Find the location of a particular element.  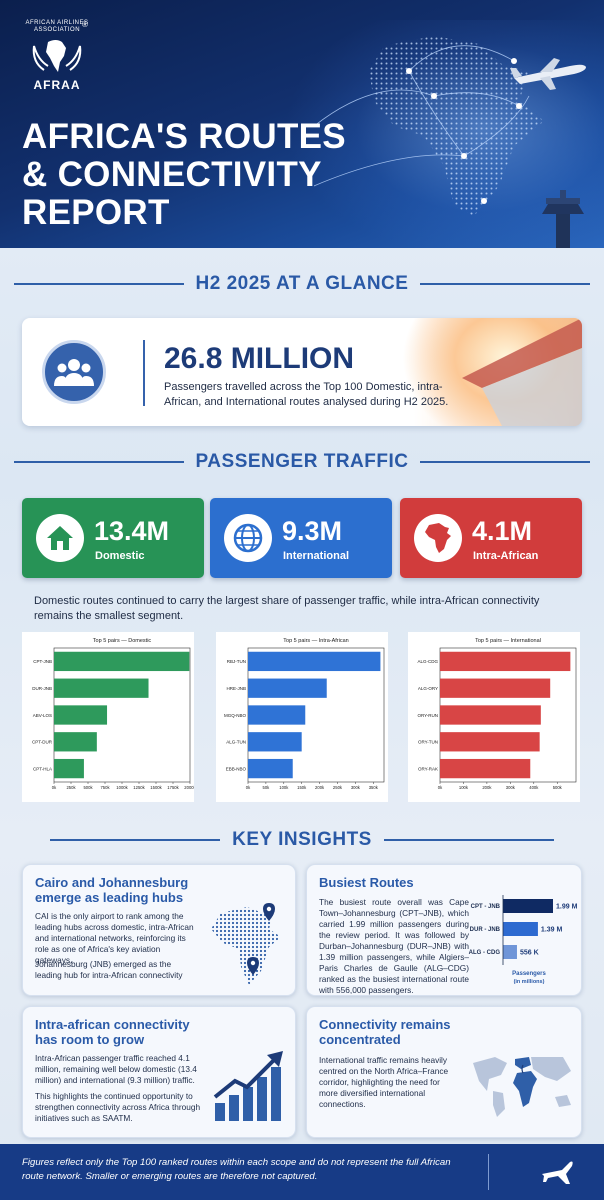

category-label: CPT-JNB is located at coordinates (42, 661).